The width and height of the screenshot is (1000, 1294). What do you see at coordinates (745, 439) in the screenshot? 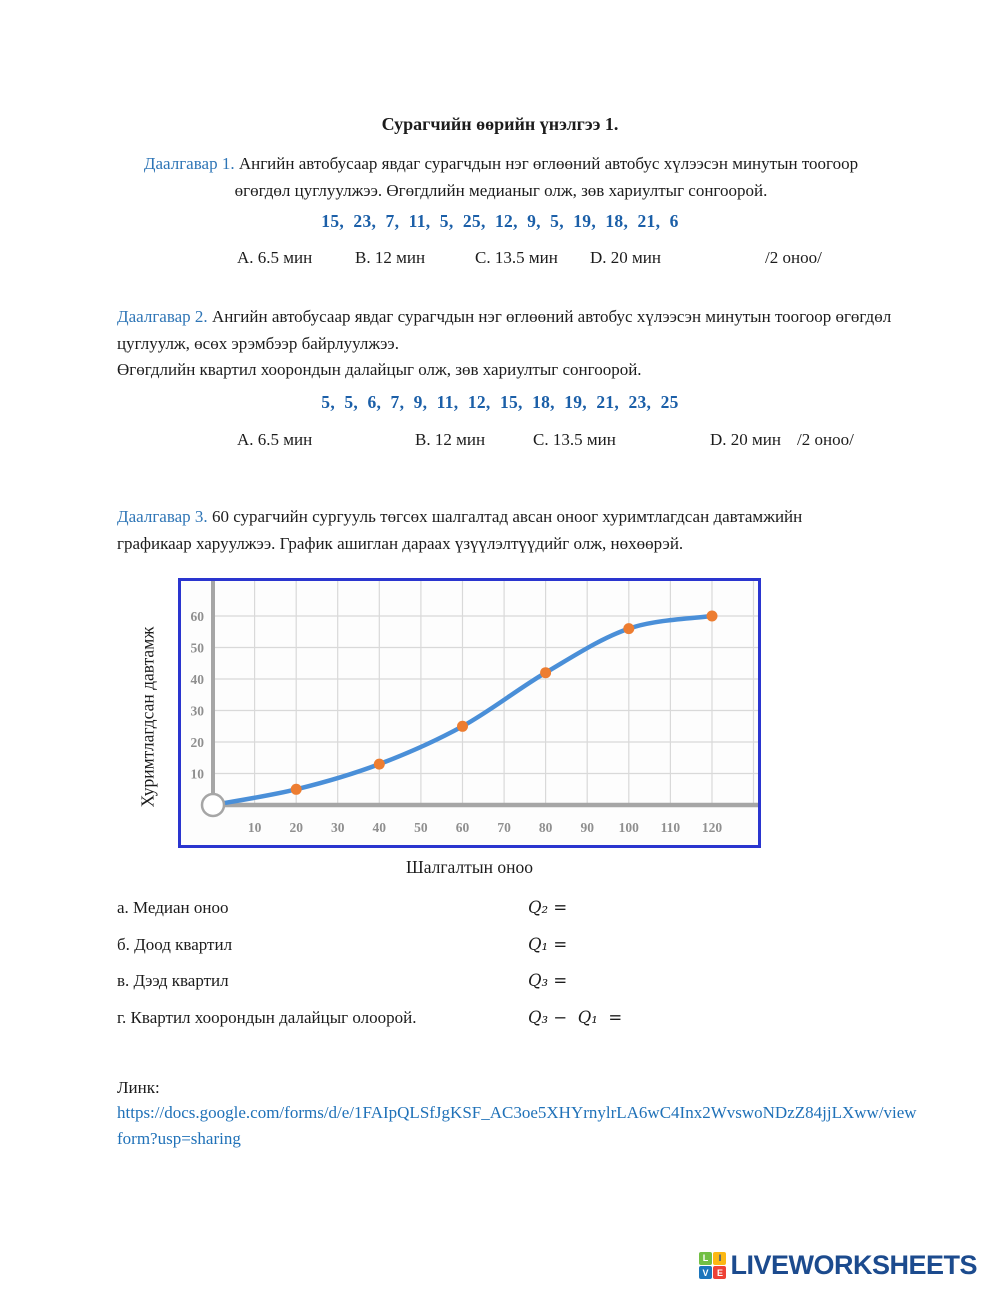
I see `task2-option-d: D. 20 мин` at bounding box center [745, 439].